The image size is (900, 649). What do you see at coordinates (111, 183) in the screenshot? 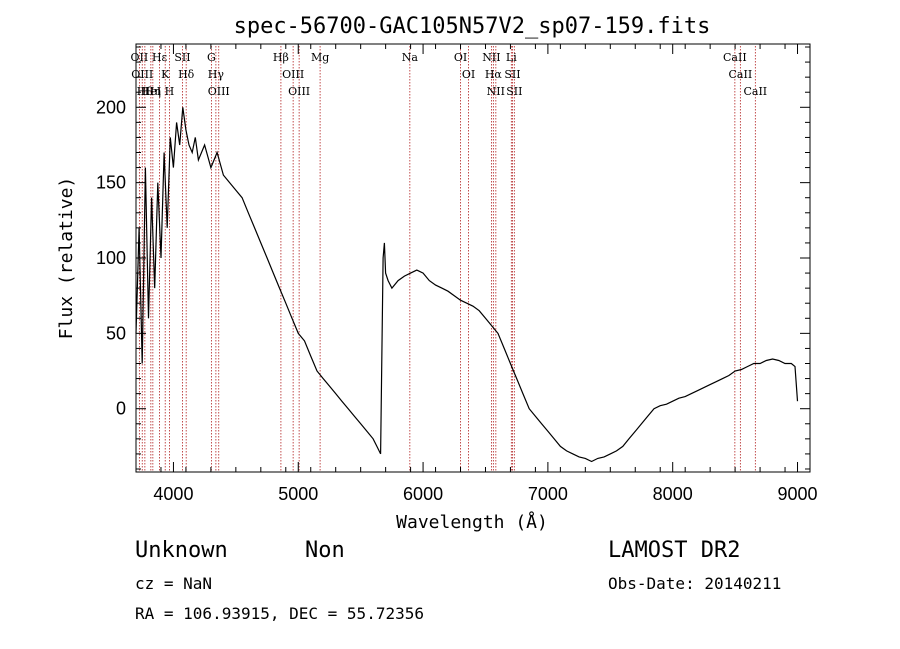
I see `y-tick-label: 150` at bounding box center [111, 183].